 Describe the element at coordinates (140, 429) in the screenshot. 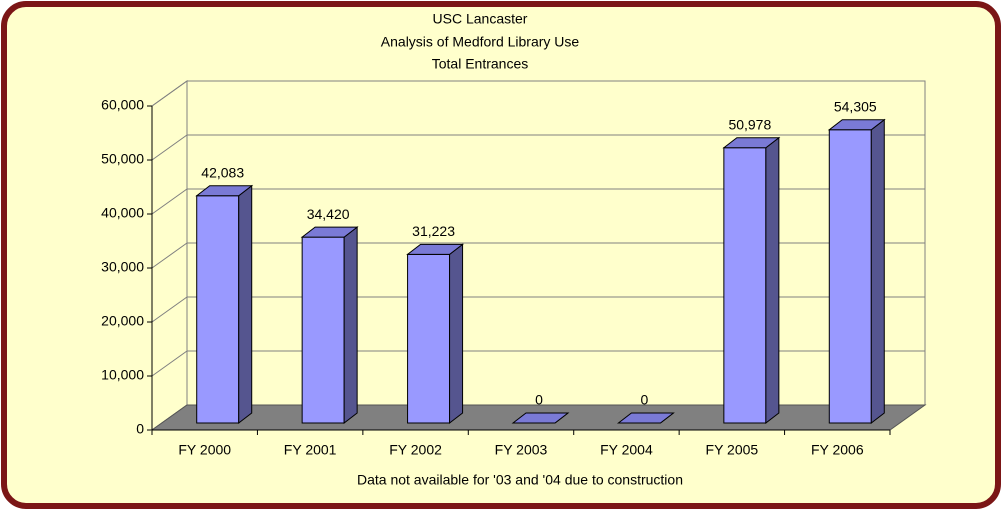

I see `y-tick-label: 0` at that location.